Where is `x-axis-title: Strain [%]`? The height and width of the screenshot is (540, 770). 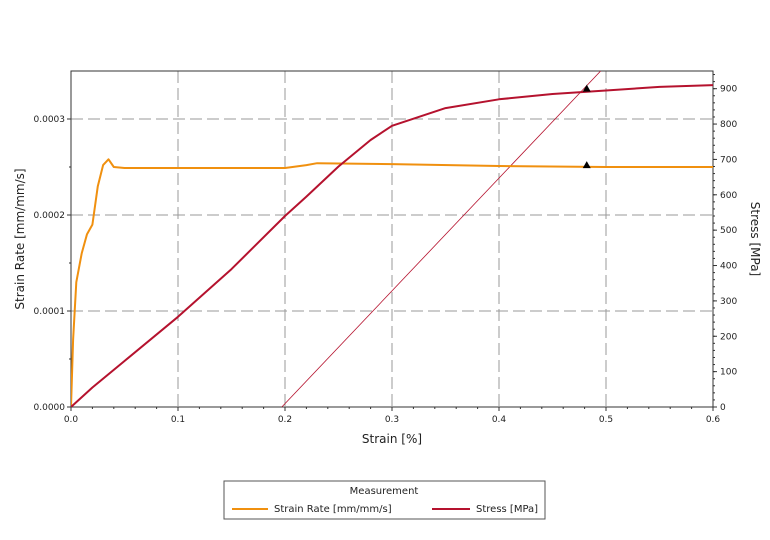
x-axis-title: Strain [%] is located at coordinates (392, 439).